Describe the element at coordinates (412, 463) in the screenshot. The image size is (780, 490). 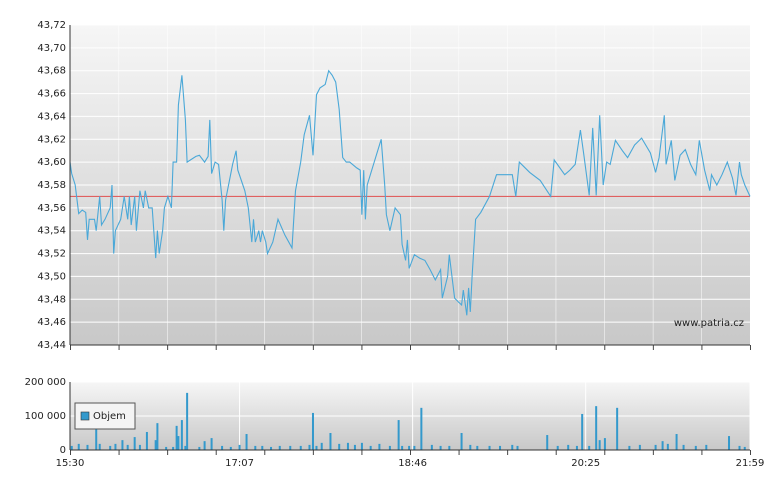
I see `x-tick-label: 18:46` at that location.